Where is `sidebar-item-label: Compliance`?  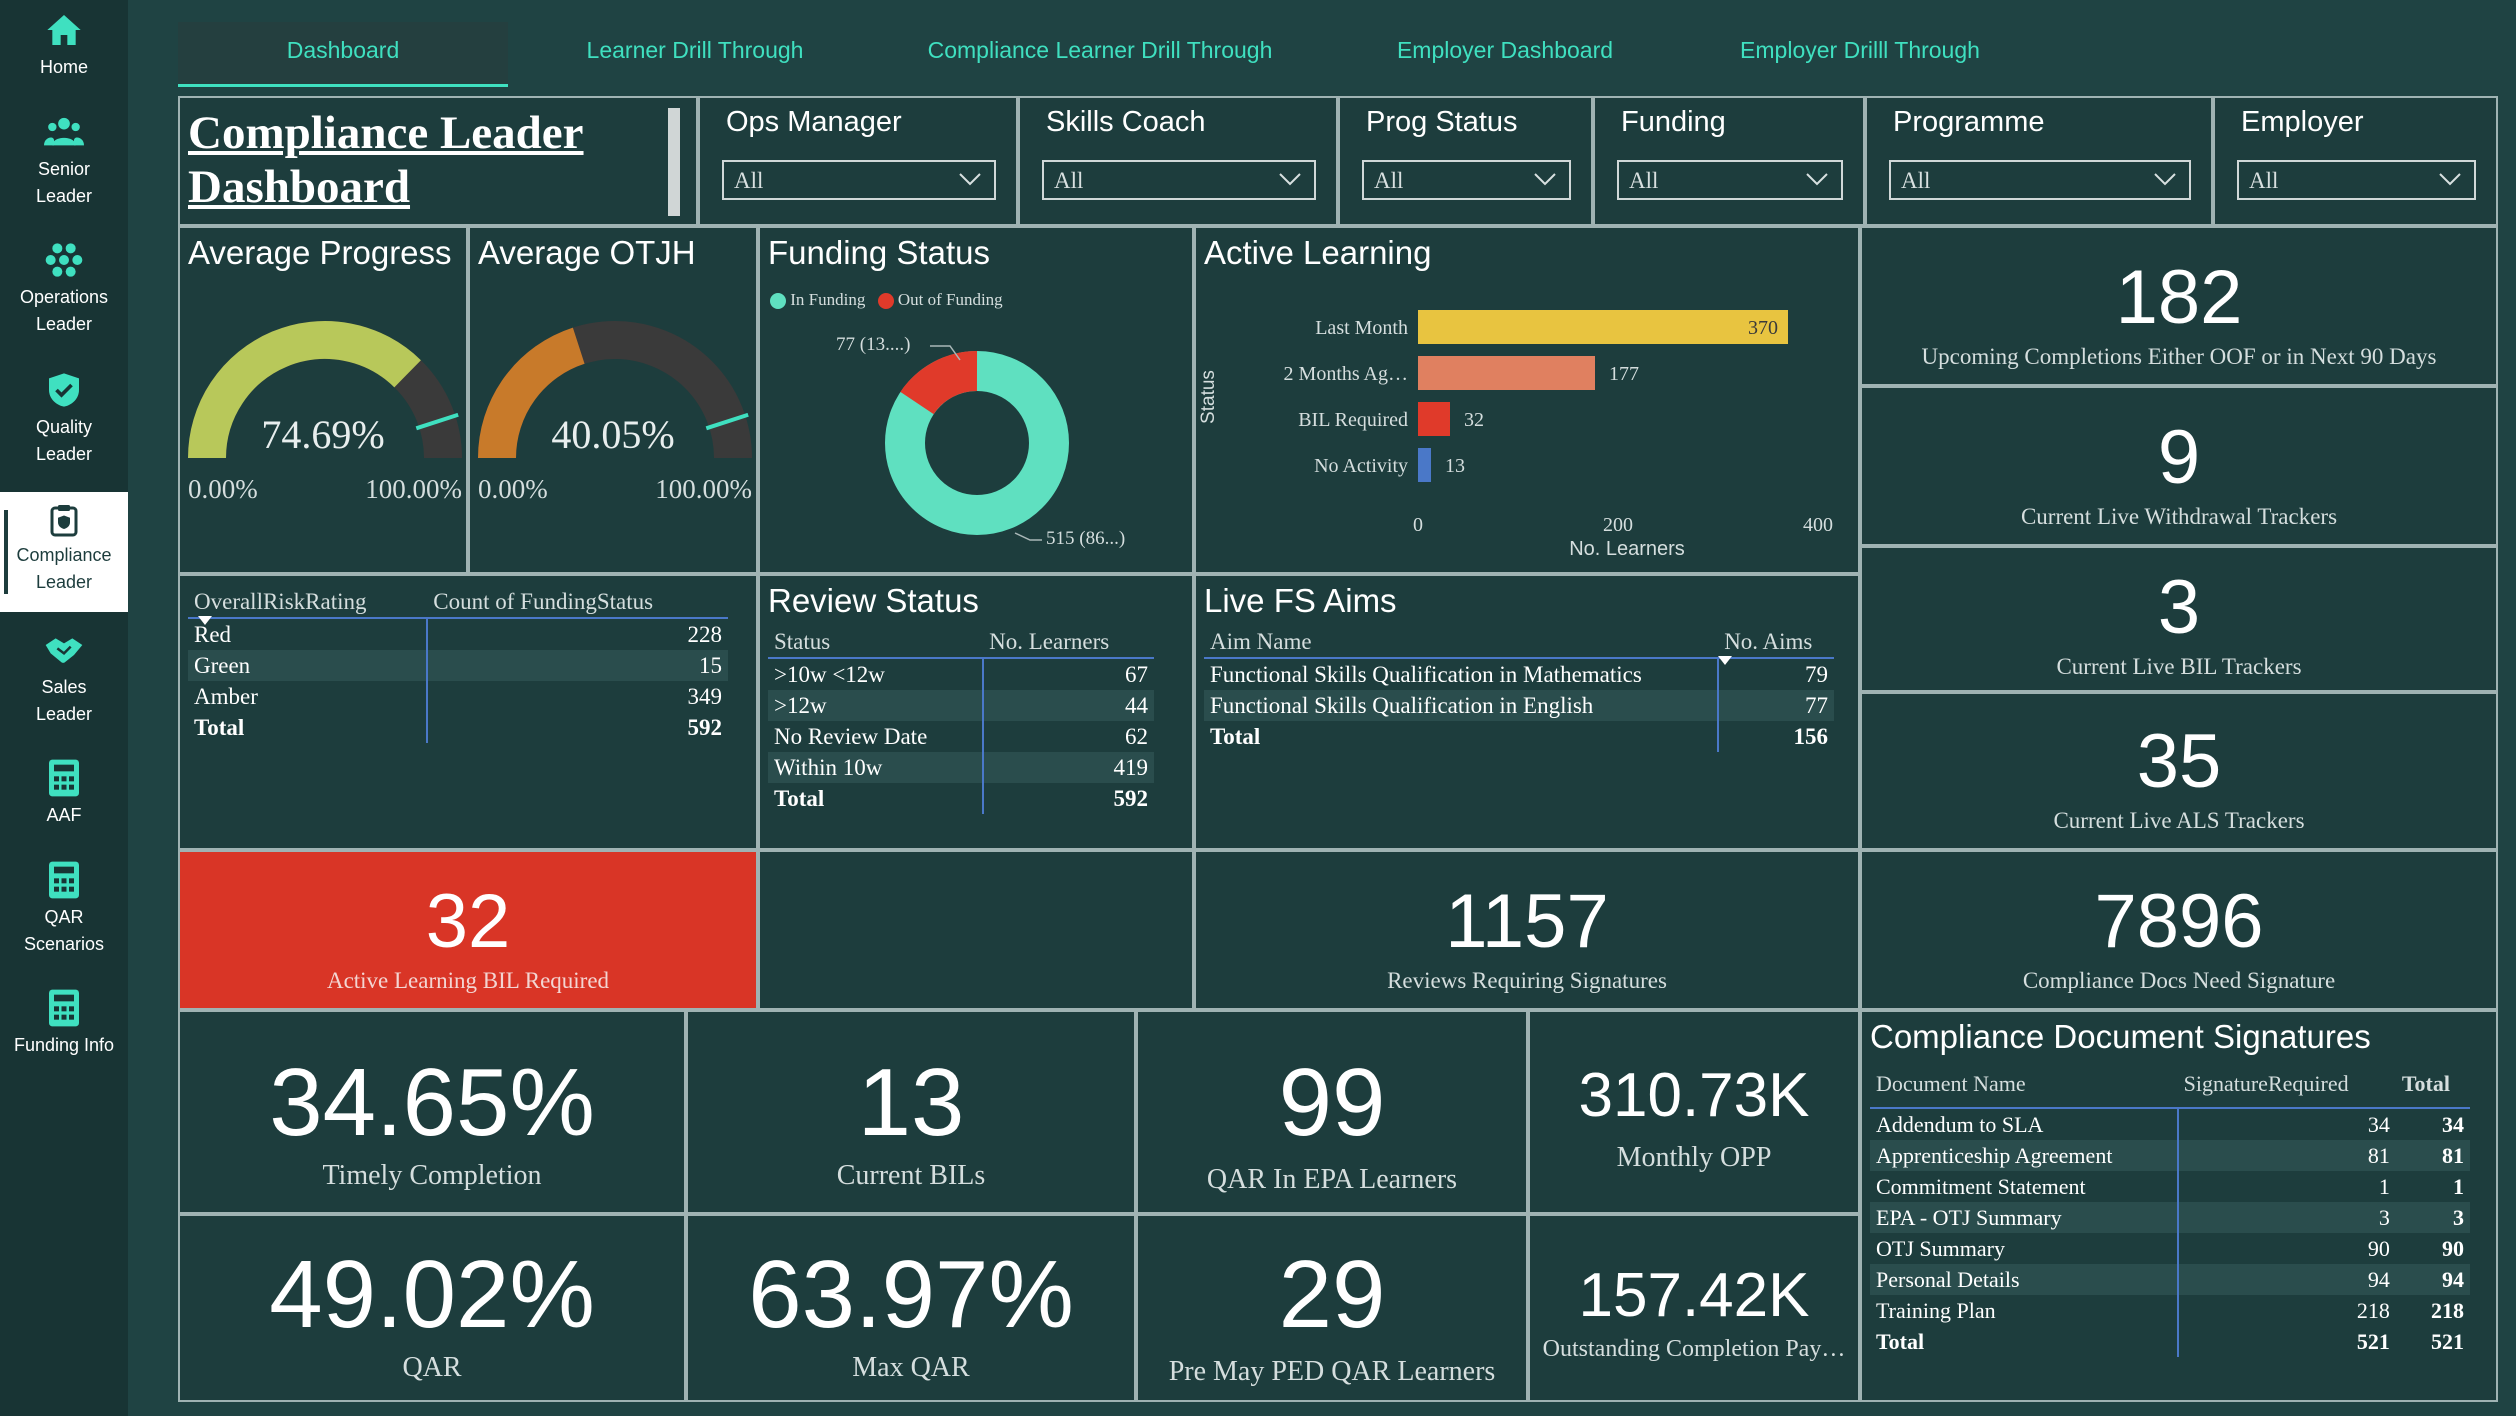
sidebar-item-label: Compliance is located at coordinates (64, 555).